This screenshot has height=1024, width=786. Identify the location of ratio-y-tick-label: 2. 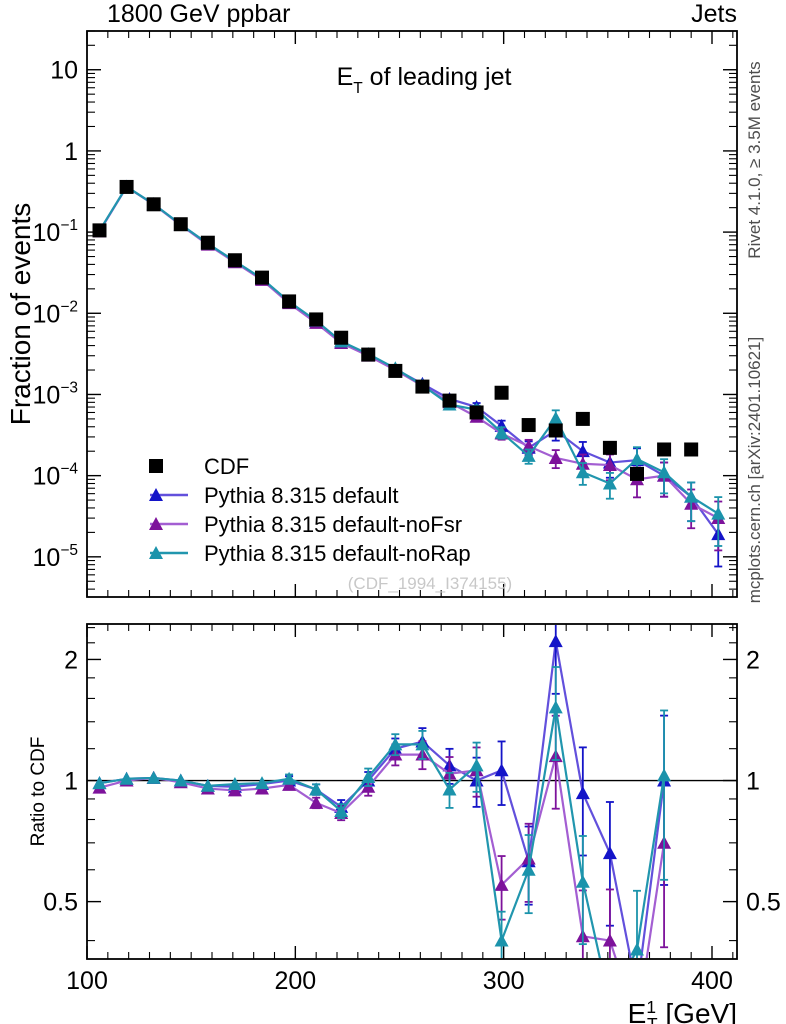
(71, 660).